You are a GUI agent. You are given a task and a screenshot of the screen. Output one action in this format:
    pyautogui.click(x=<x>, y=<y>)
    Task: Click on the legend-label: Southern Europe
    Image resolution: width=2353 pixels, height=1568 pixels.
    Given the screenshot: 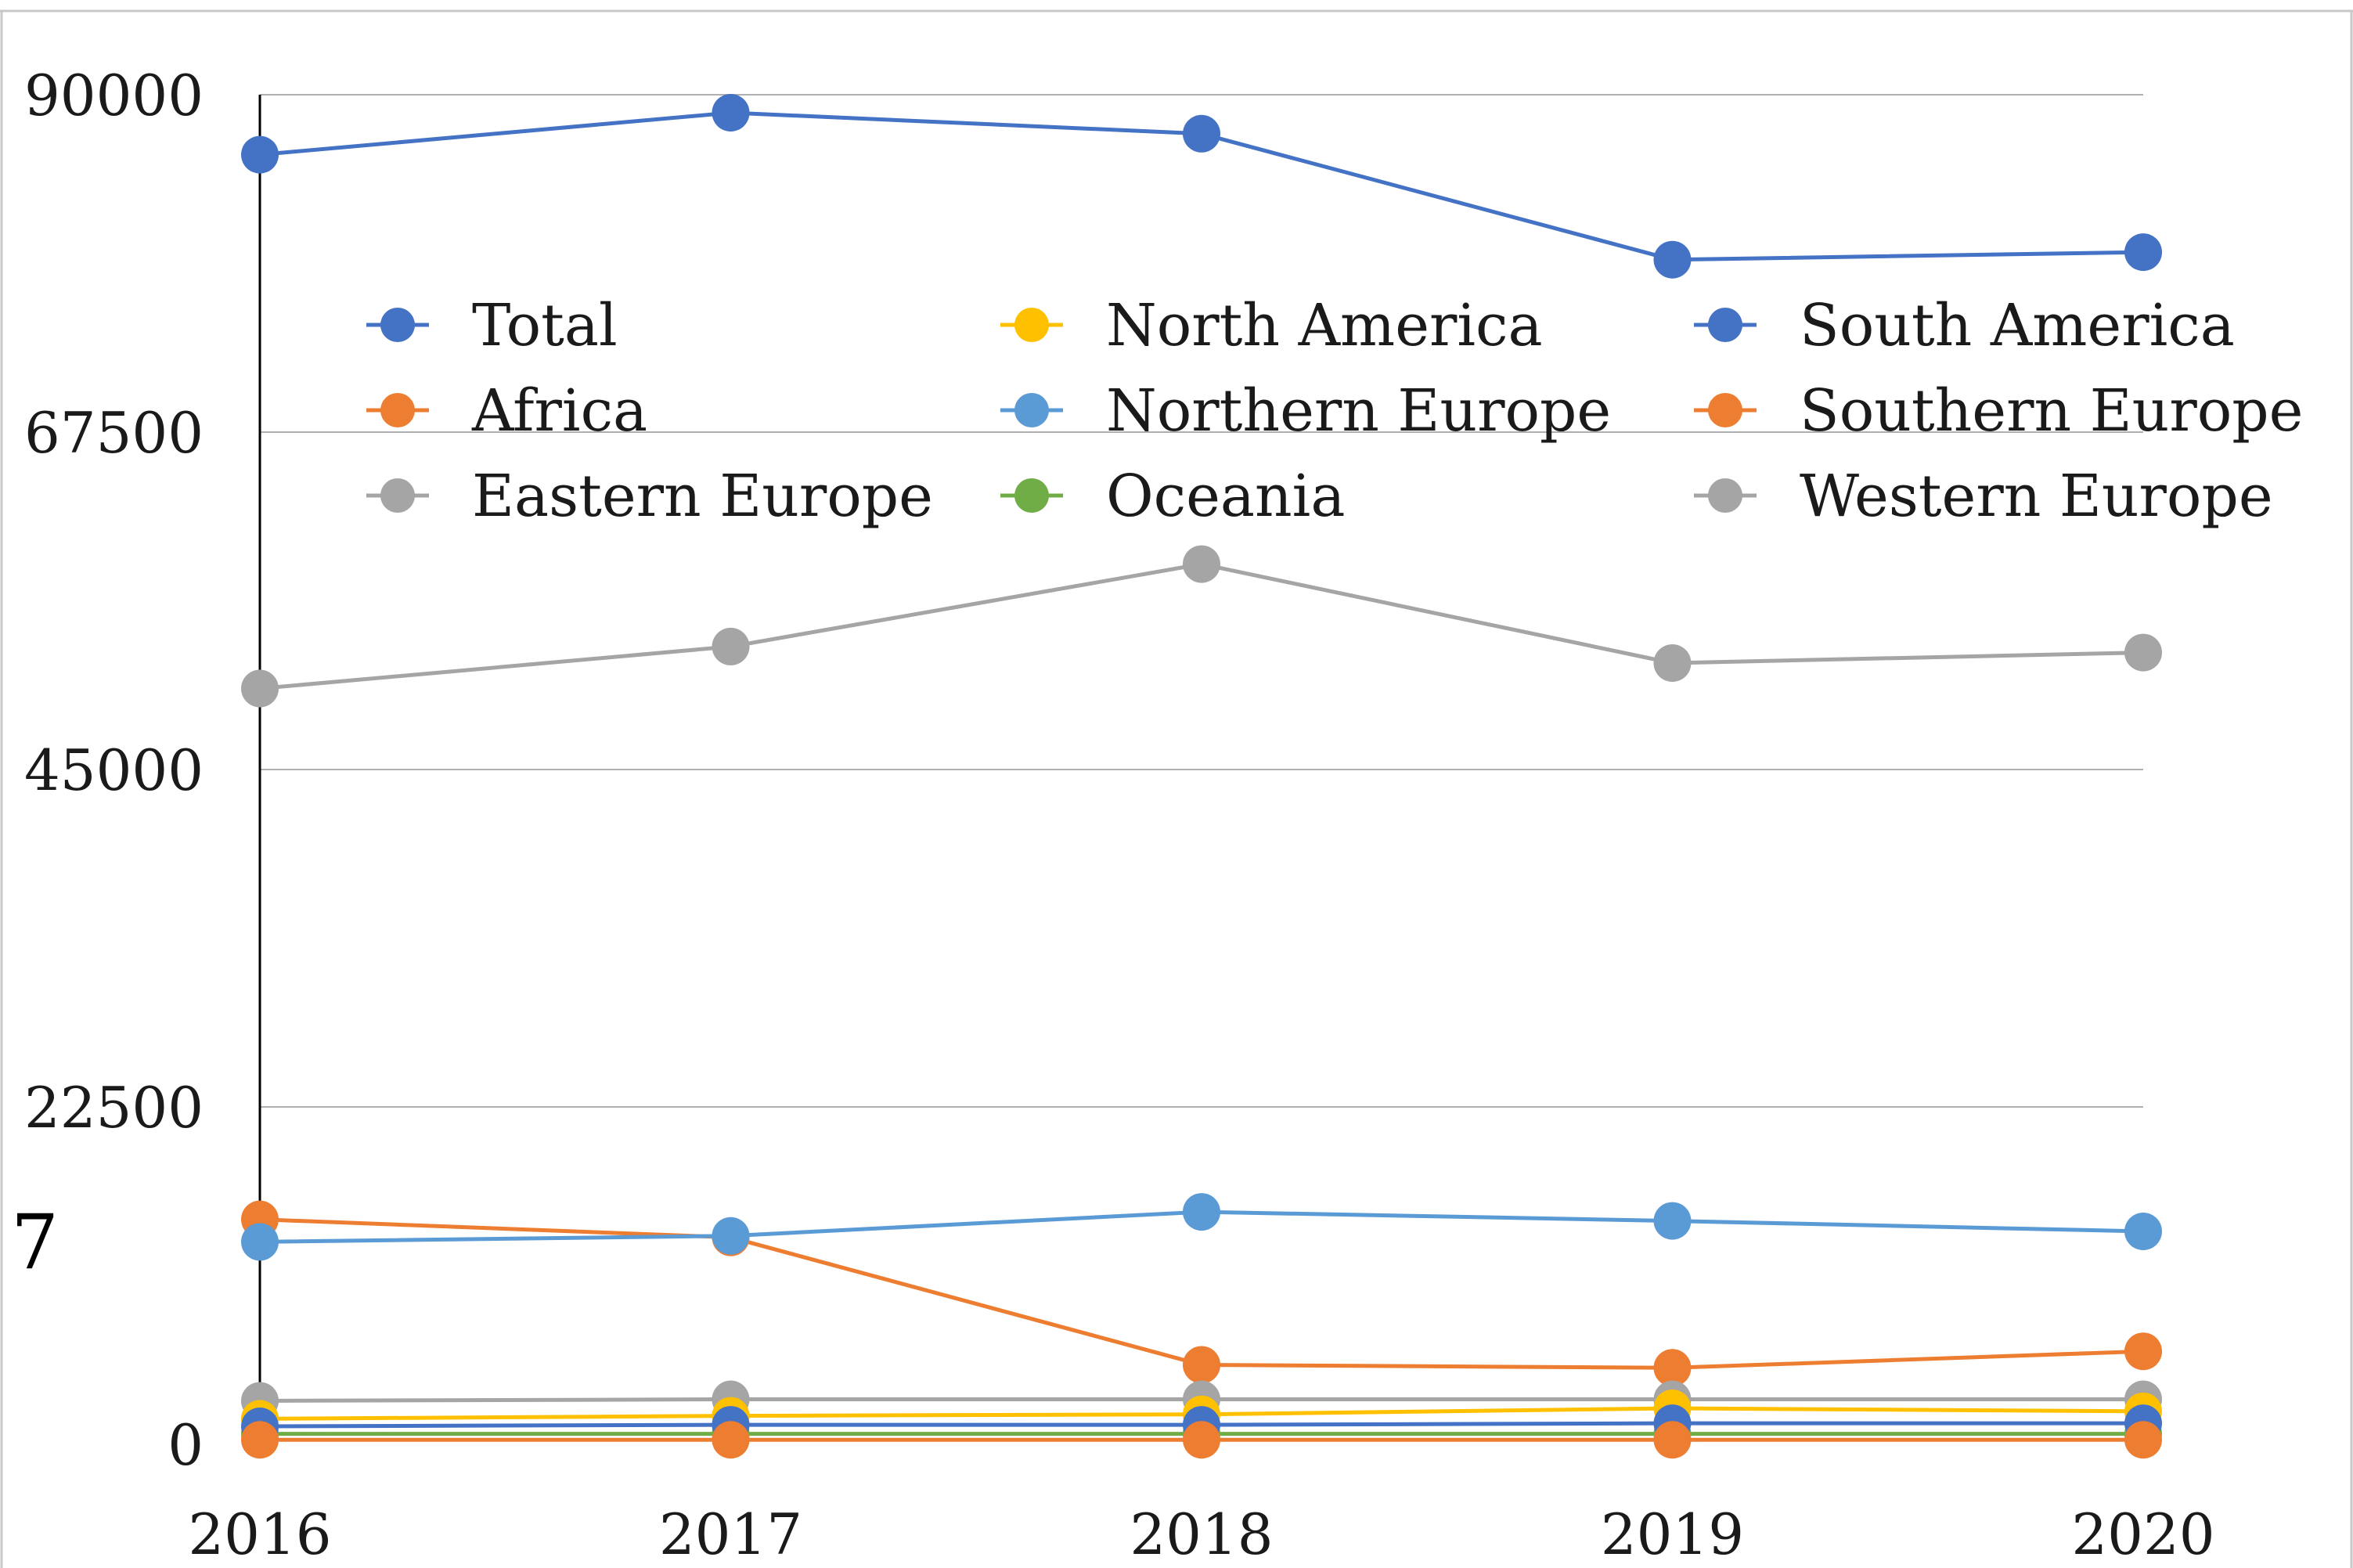 What is the action you would take?
    pyautogui.click(x=2051, y=411)
    